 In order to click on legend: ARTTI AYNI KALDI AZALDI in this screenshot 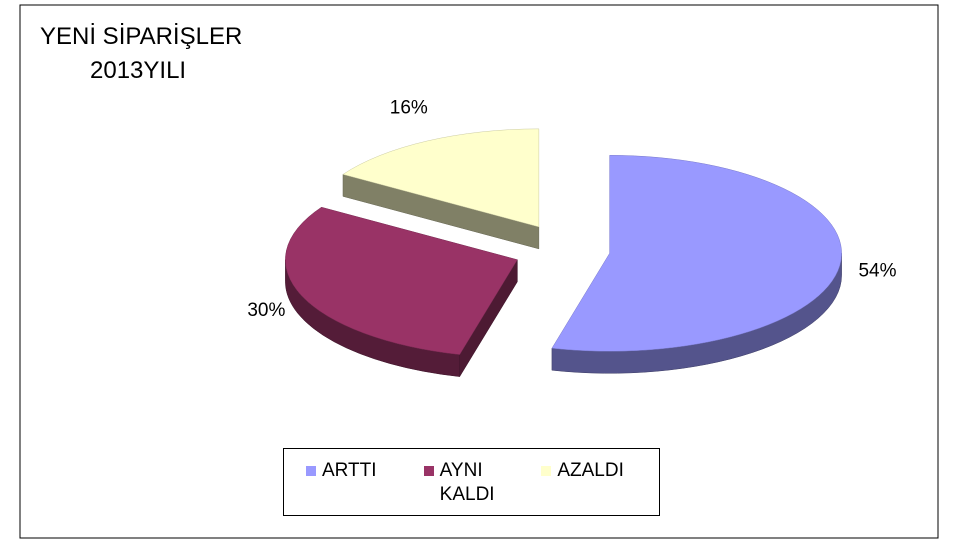, I will do `click(471, 482)`.